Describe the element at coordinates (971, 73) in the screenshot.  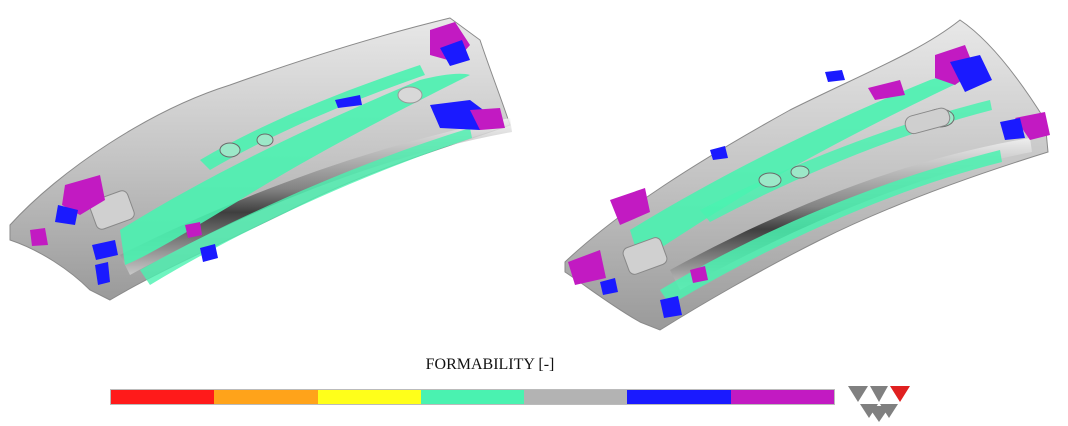
I see `right-blue-patch` at that location.